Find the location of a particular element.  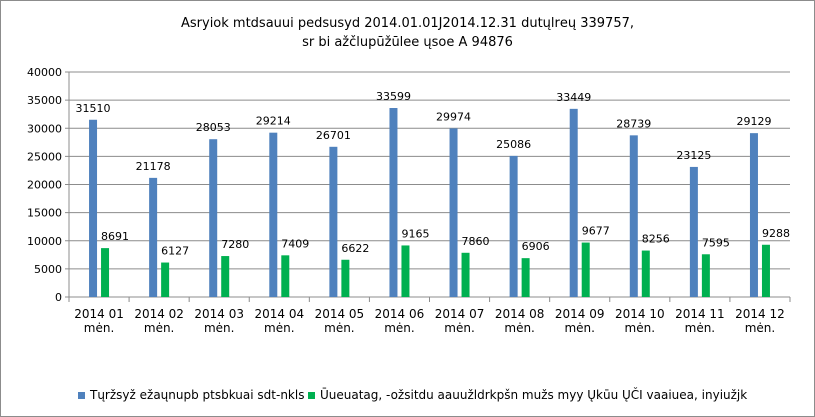

data-label-series-1: 28053 is located at coordinates (213, 127).